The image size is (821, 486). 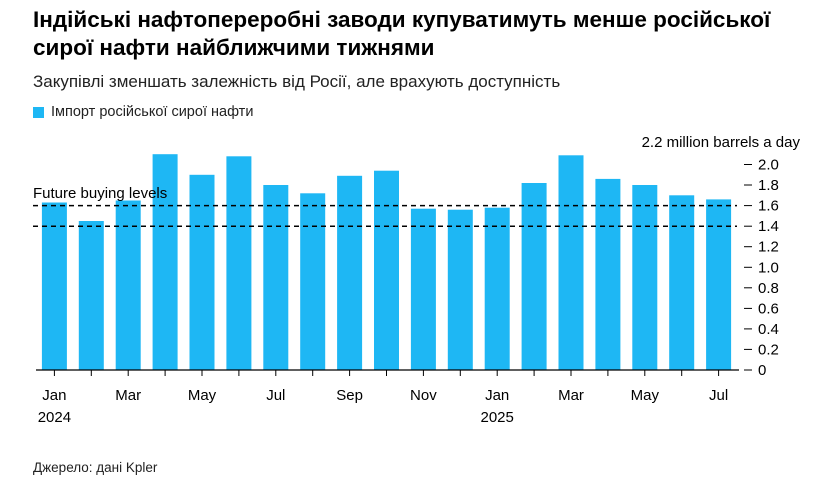 I want to click on reference-lines-group, so click(x=385, y=215).